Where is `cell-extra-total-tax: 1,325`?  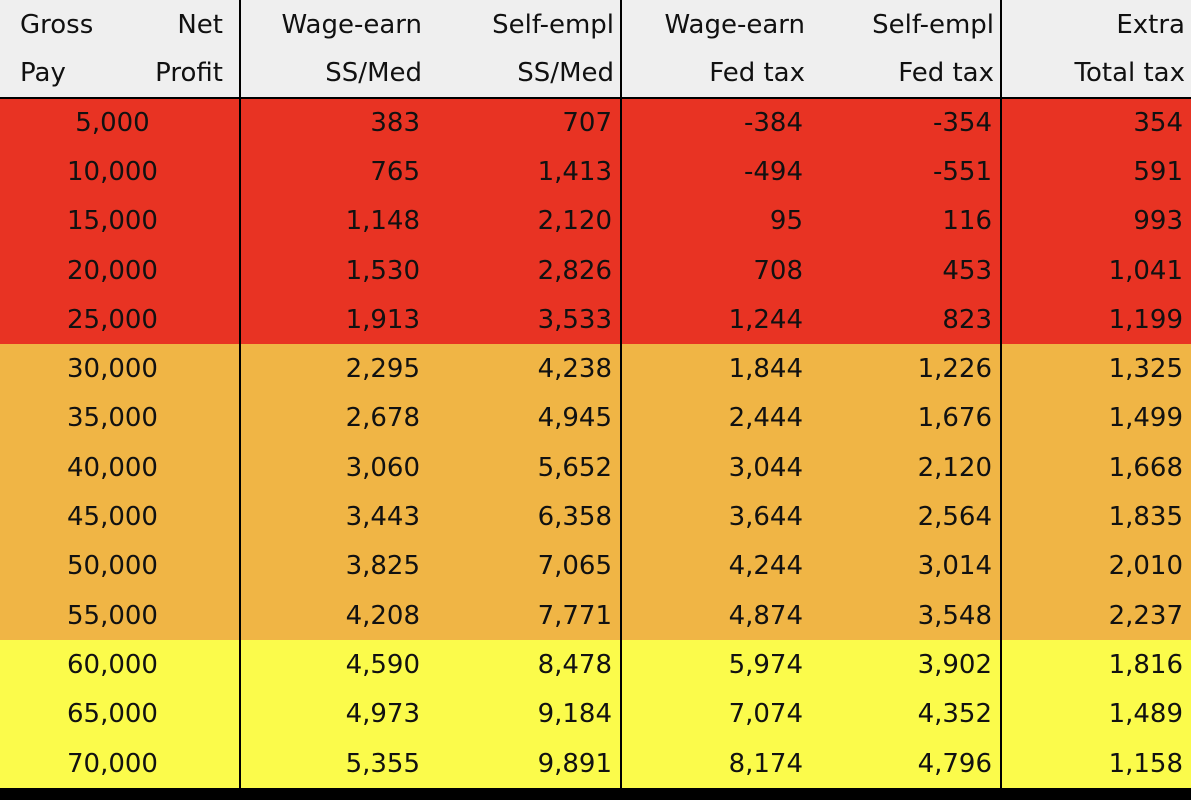 cell-extra-total-tax: 1,325 is located at coordinates (1096, 369).